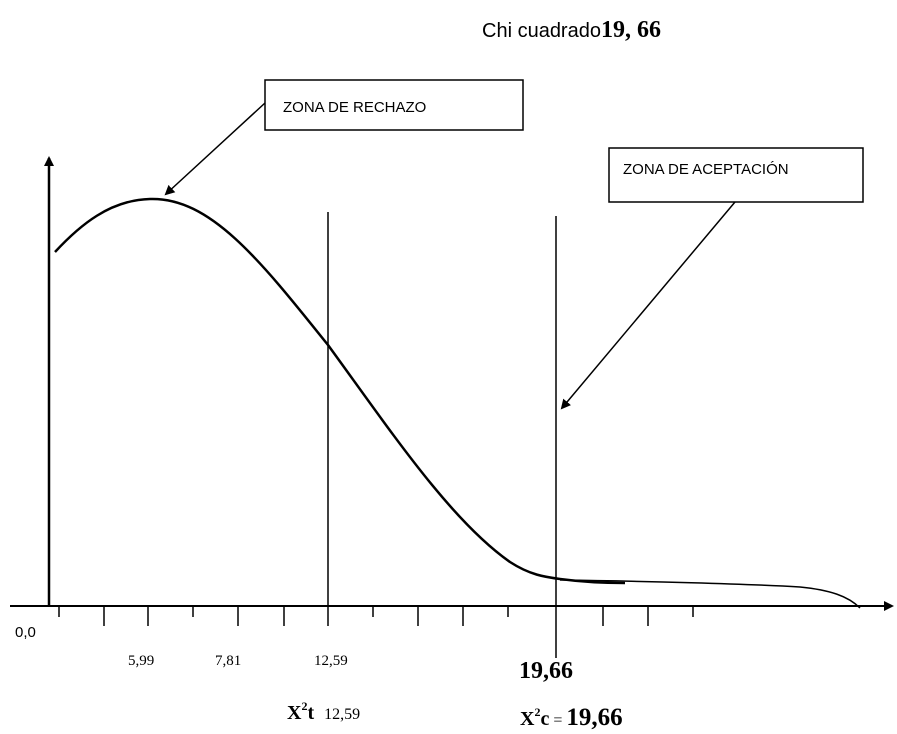 The image size is (897, 734). Describe the element at coordinates (537, 712) in the screenshot. I see `x2c-sup: 2` at that location.